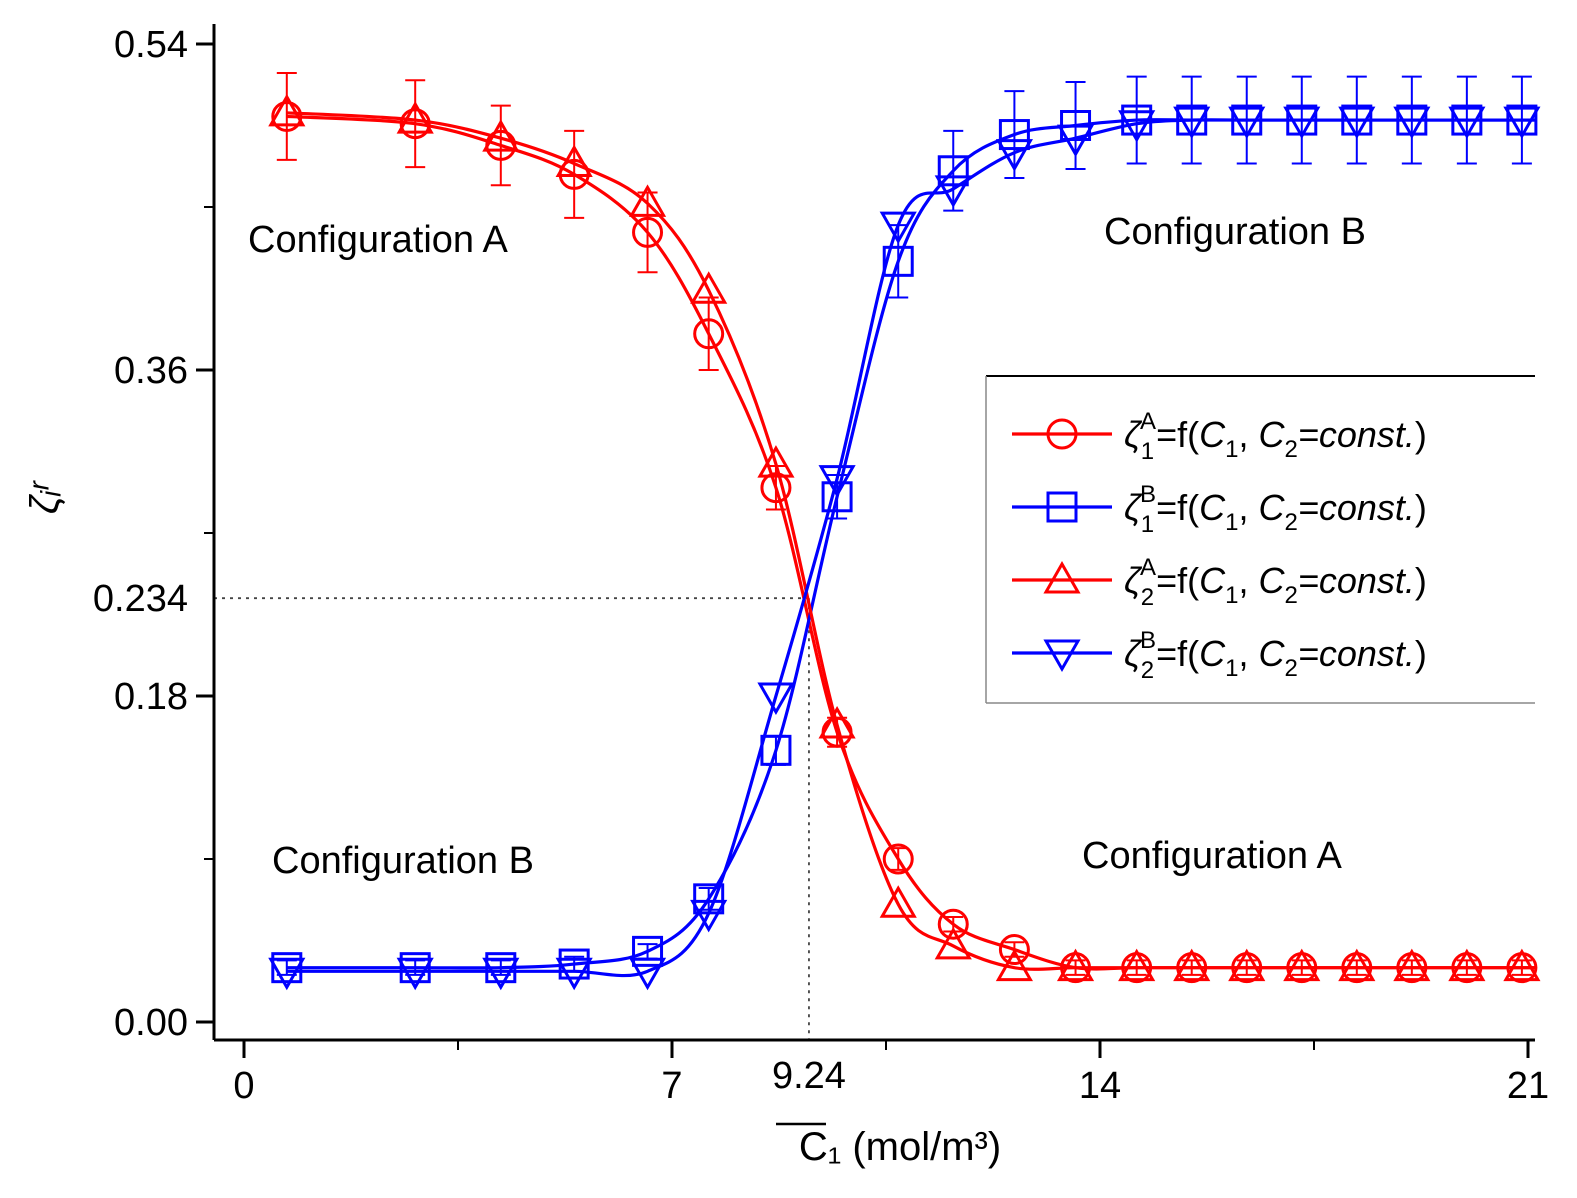 This screenshot has width=1577, height=1198. What do you see at coordinates (151, 1023) in the screenshot?
I see `y-tick-label: 0.00` at bounding box center [151, 1023].